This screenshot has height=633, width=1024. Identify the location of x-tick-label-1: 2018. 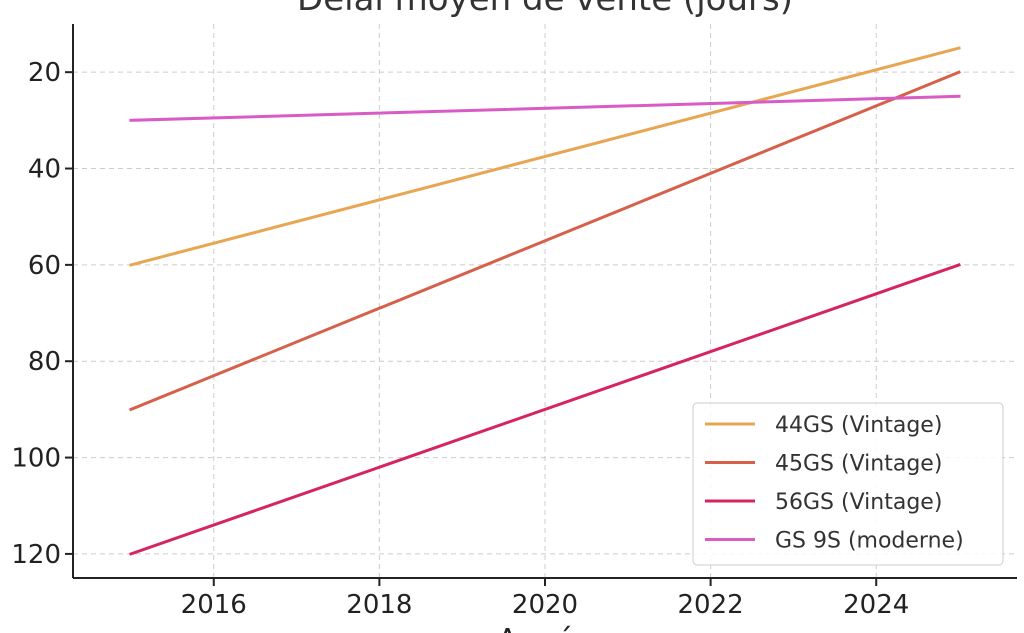
(379, 605).